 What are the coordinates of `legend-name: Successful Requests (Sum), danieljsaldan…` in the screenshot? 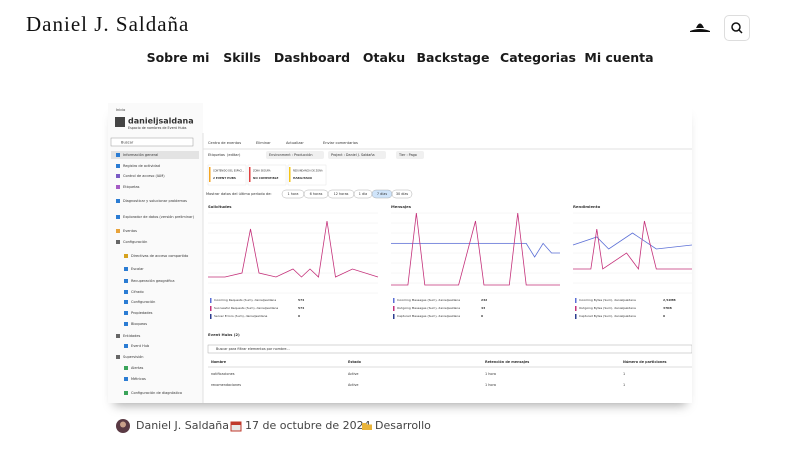 It's located at (246, 308).